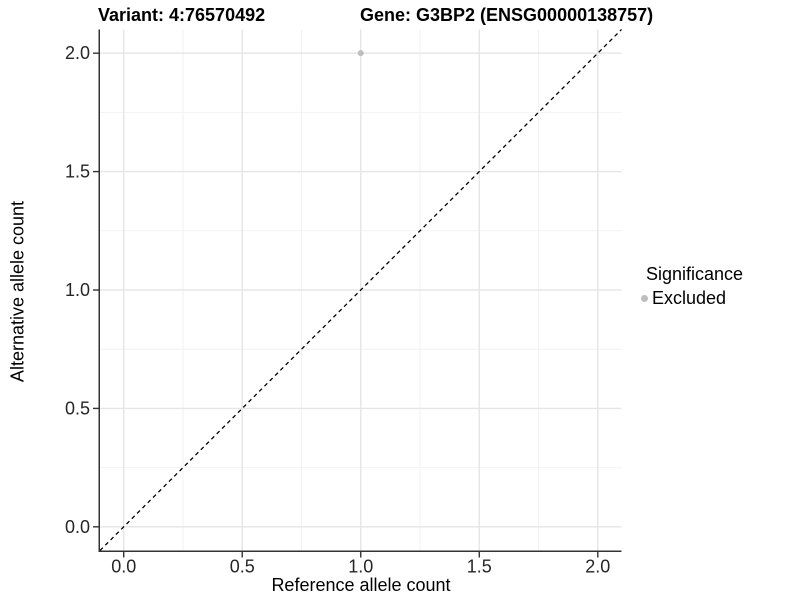 This screenshot has height=600, width=800. I want to click on x-tick-label: 0.5, so click(242, 567).